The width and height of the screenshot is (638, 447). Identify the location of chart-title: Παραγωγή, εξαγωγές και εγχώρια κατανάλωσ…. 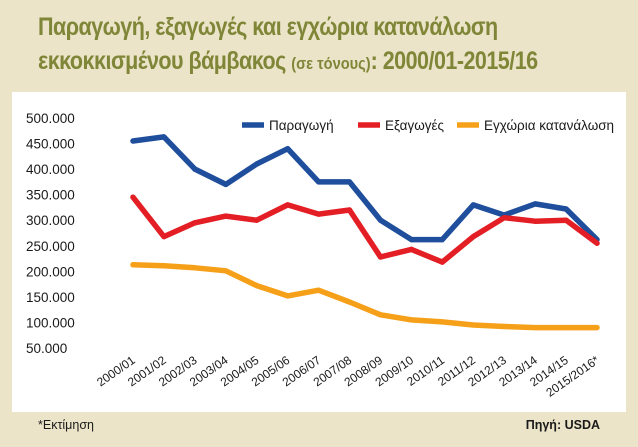
(291, 45).